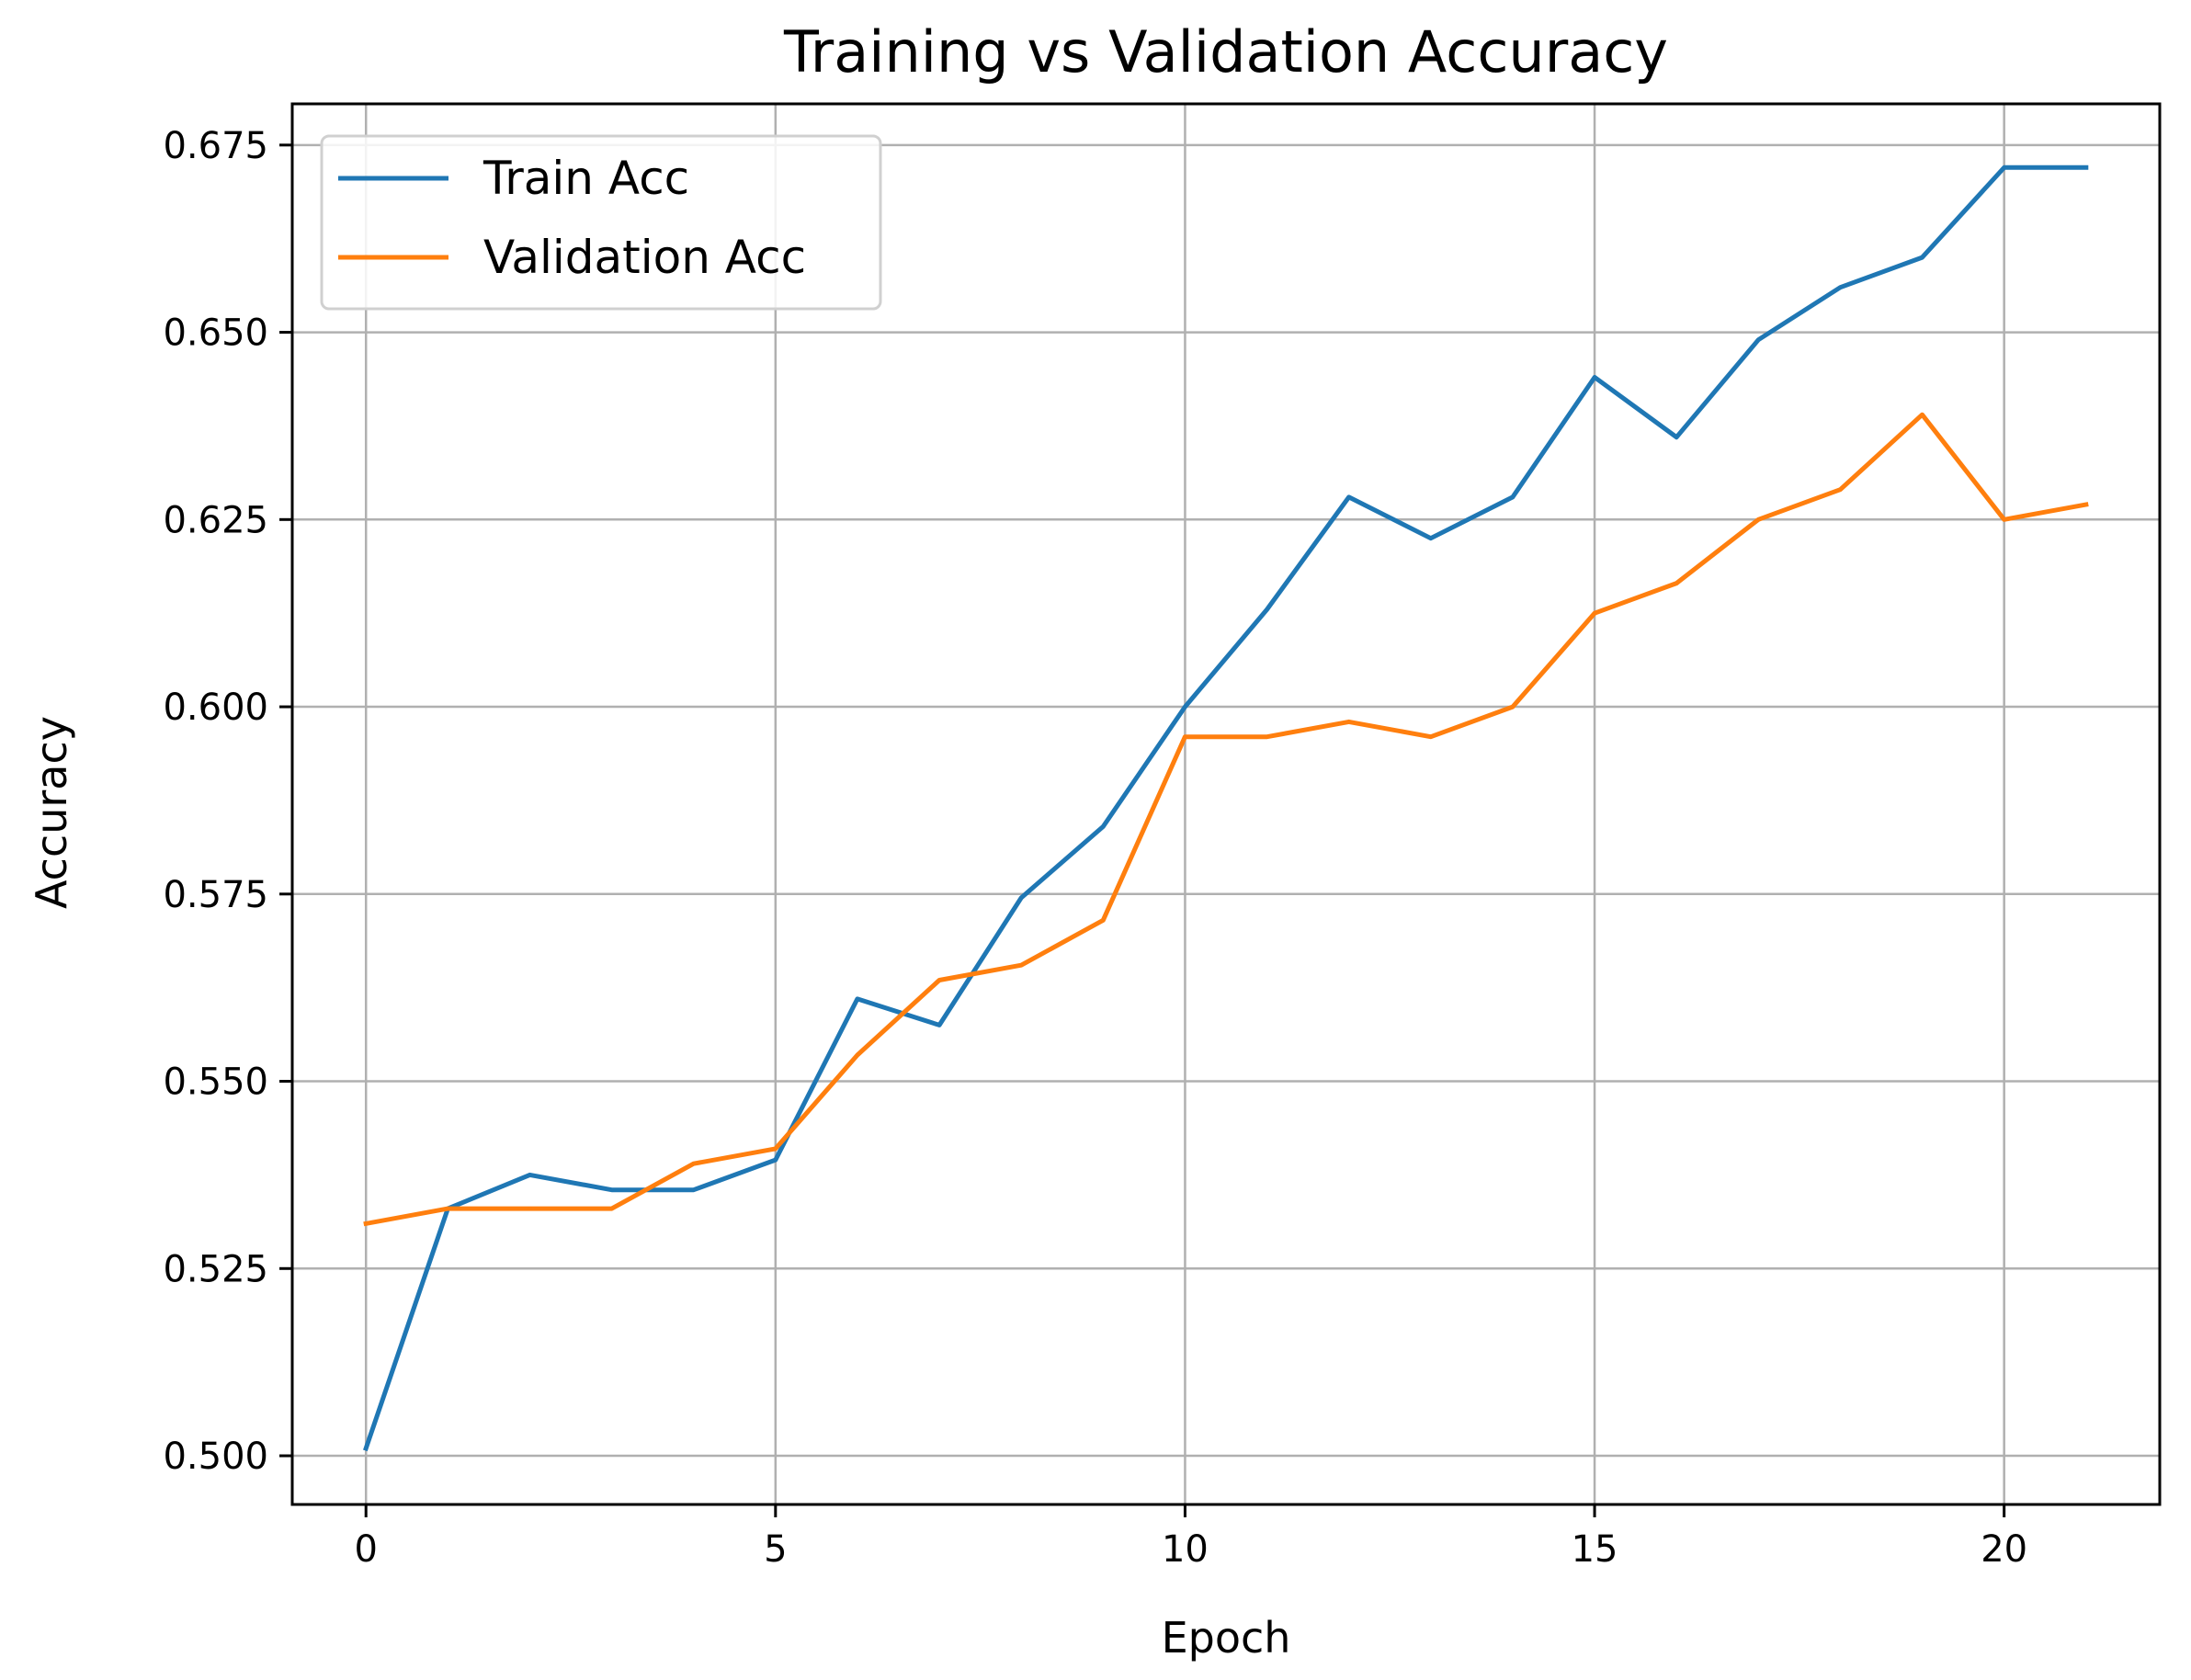 This screenshot has height=1680, width=2191. What do you see at coordinates (215, 146) in the screenshot?
I see `y-tick-label: 0.675` at bounding box center [215, 146].